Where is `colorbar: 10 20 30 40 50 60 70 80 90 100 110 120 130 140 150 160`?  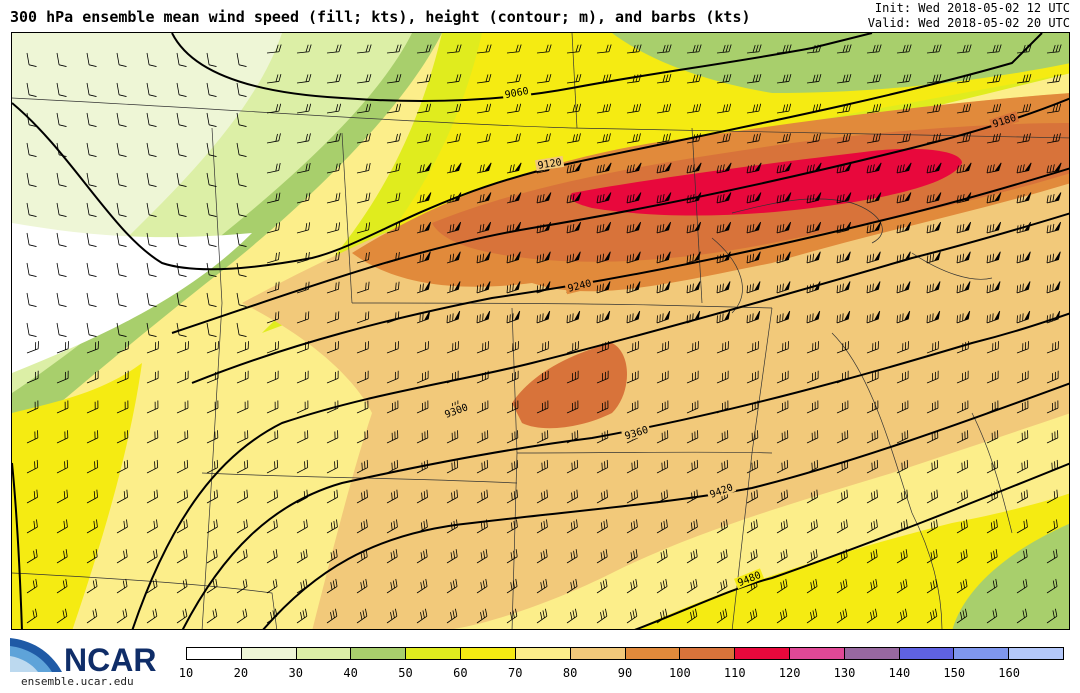 colorbar: 10 20 30 40 50 60 70 80 90 100 110 120 130 140 150 160 is located at coordinates (621, 670).